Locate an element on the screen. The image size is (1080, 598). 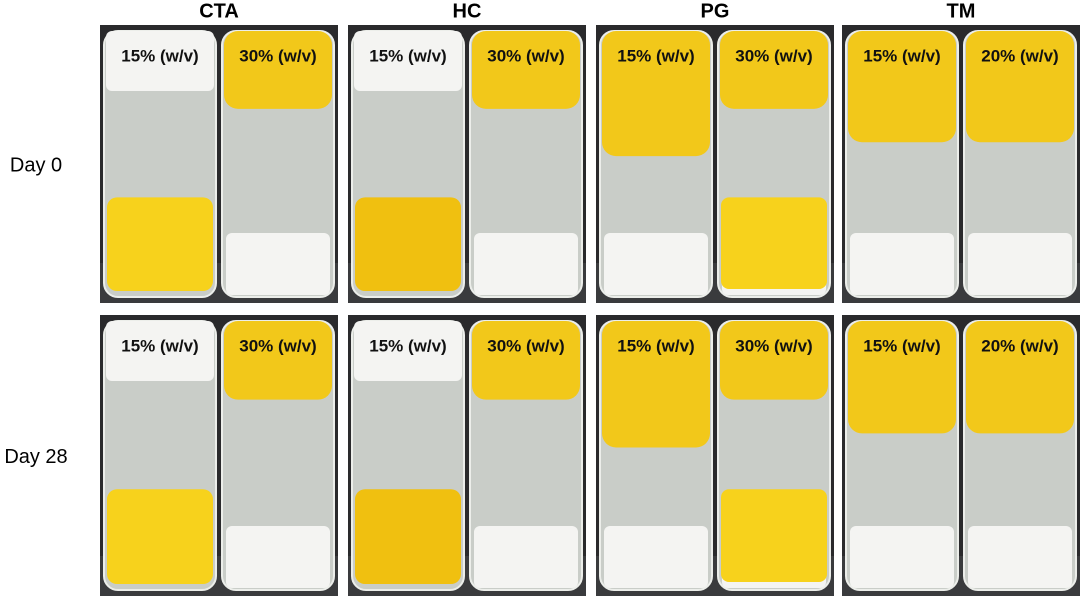
column-title: PG is located at coordinates (715, 11).